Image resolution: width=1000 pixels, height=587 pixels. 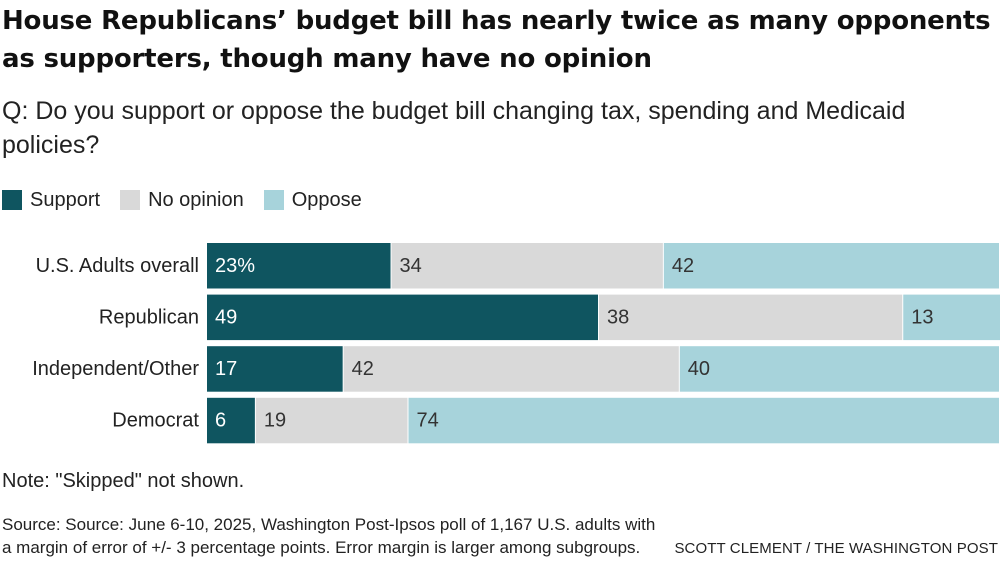 I want to click on category-label-u-s-adults-overall: U.S. Adults overall, so click(x=117, y=266).